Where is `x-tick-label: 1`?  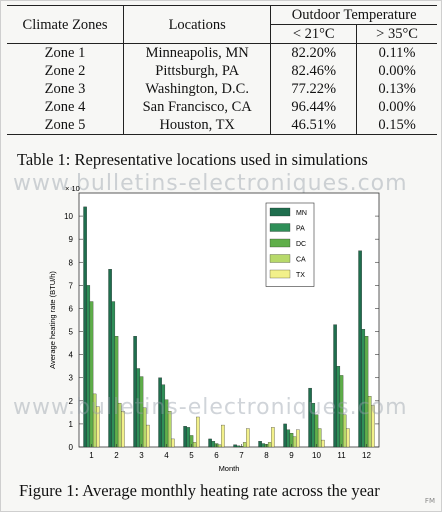 x-tick-label: 1 is located at coordinates (91, 455).